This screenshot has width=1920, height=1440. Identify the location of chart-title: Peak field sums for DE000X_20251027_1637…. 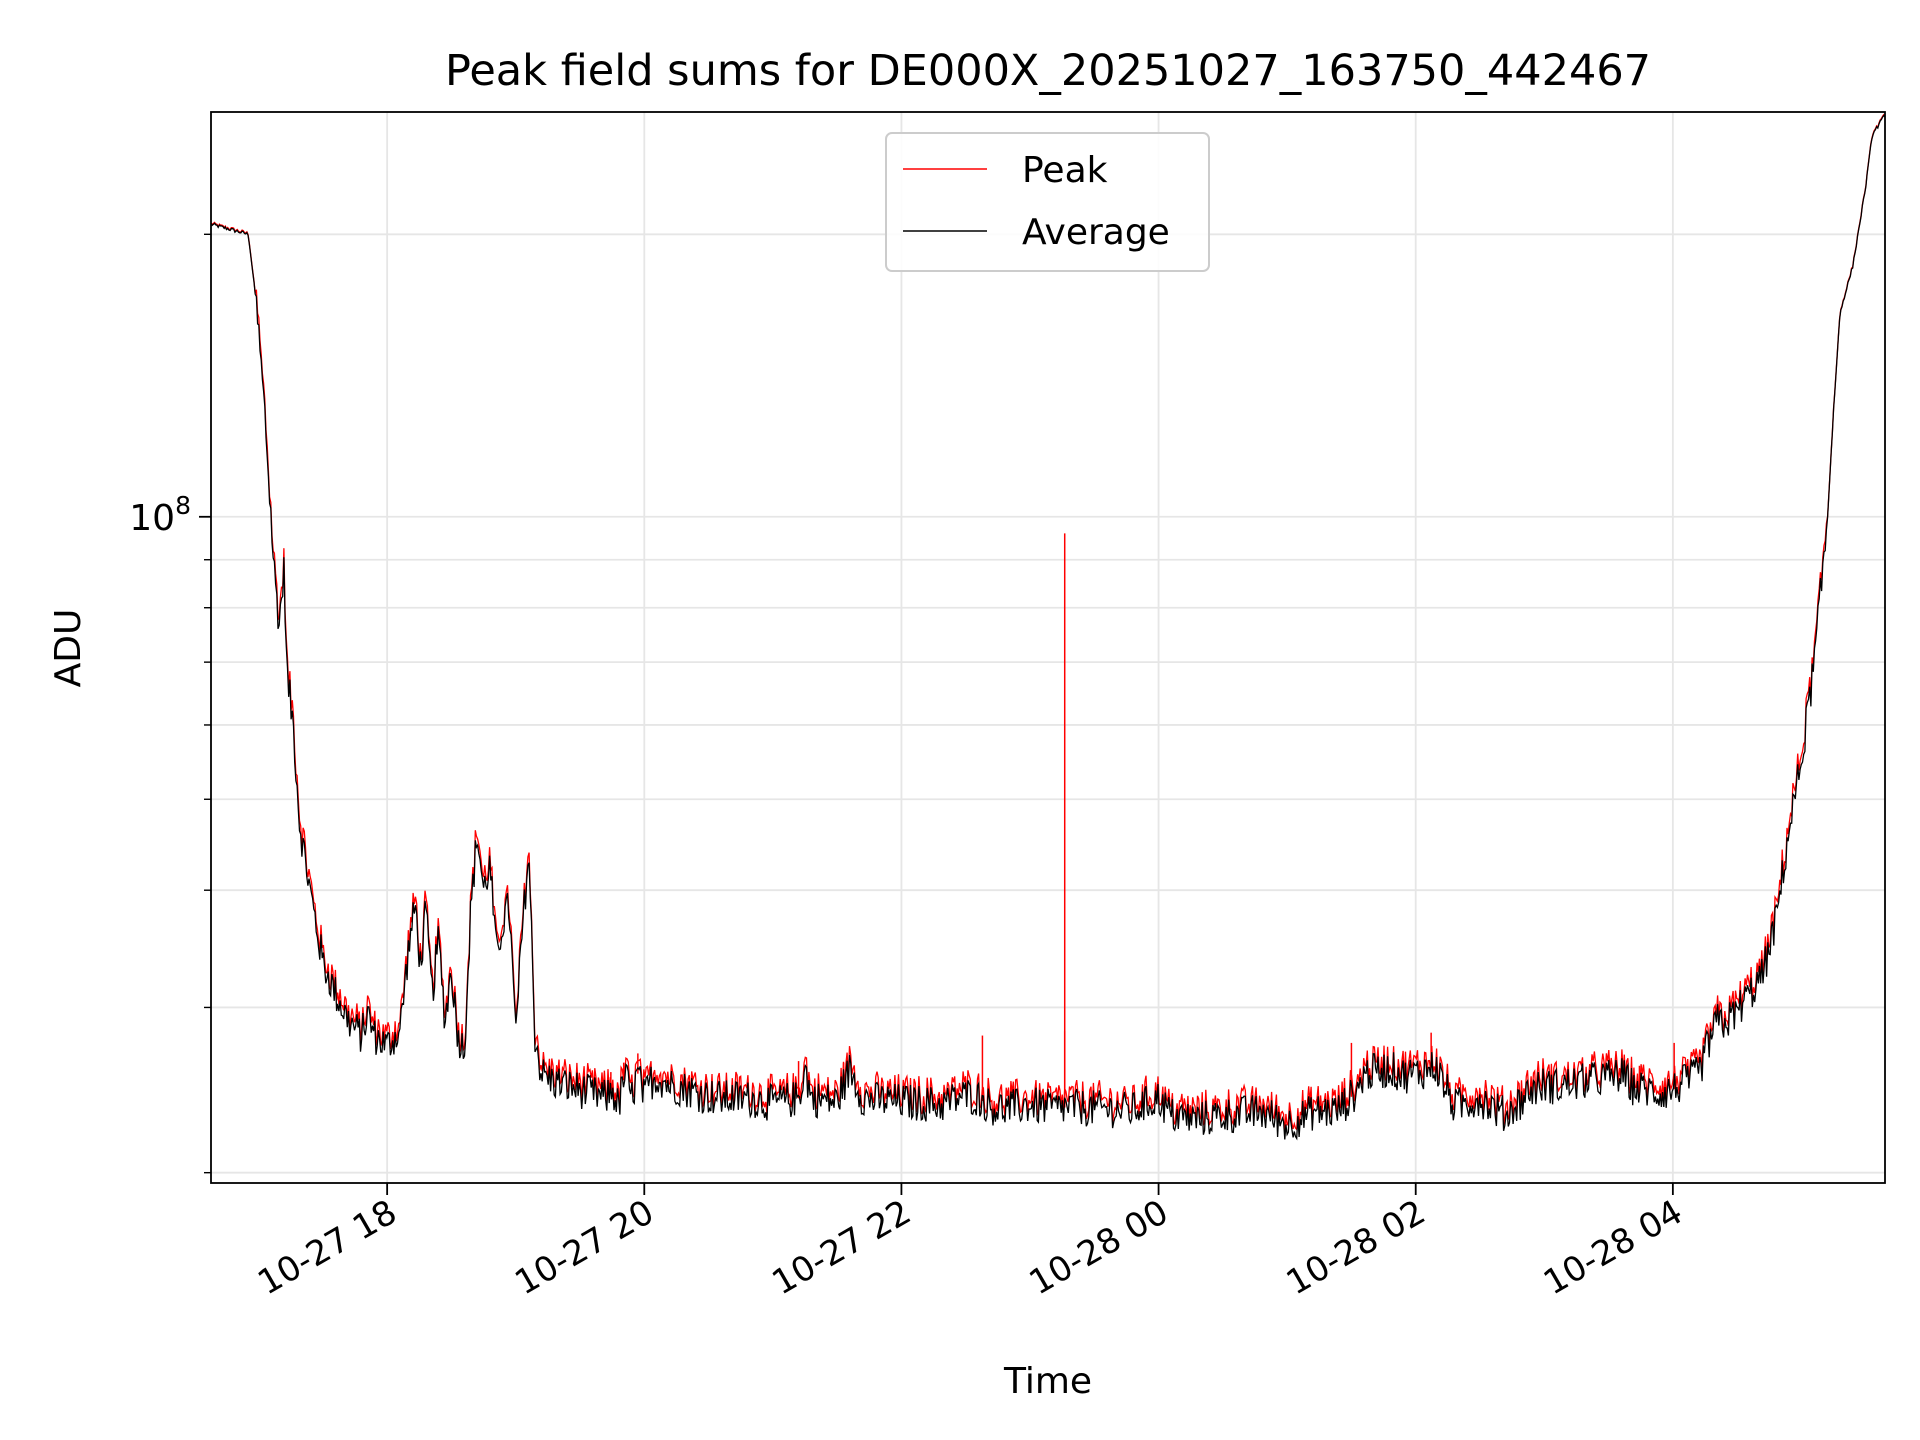
(1048, 71).